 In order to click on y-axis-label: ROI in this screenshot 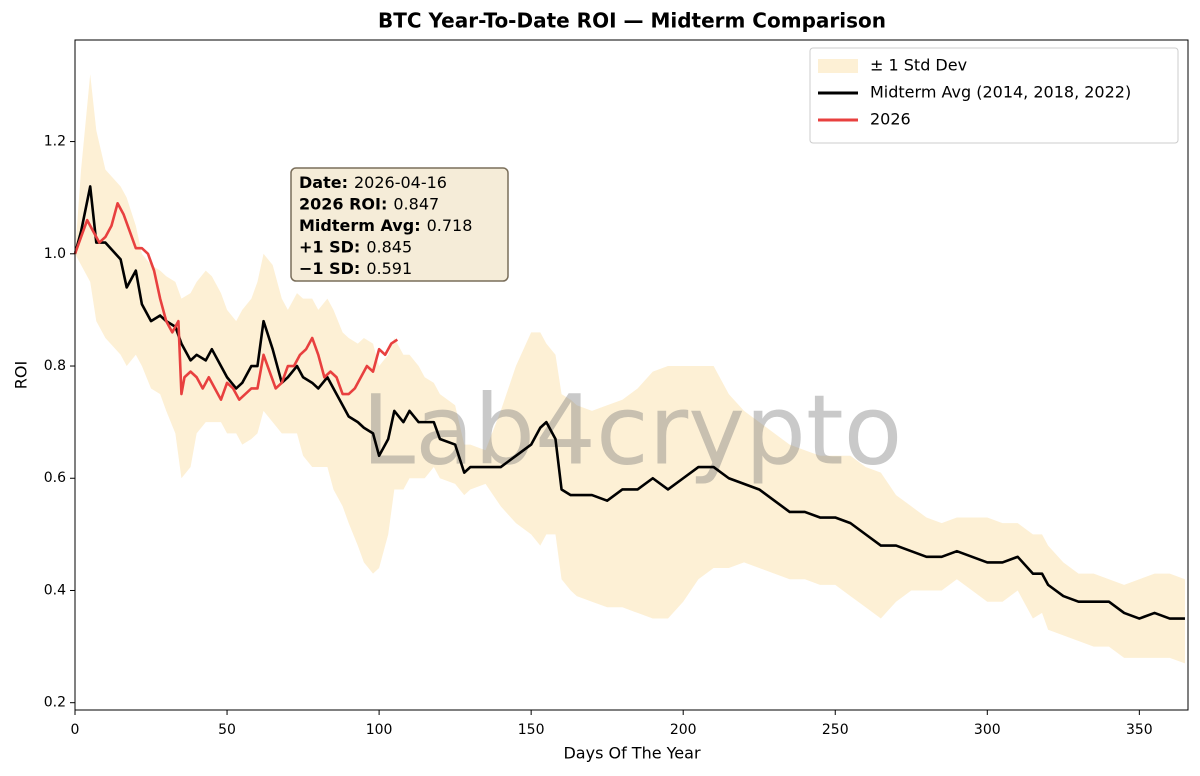, I will do `click(21, 375)`.